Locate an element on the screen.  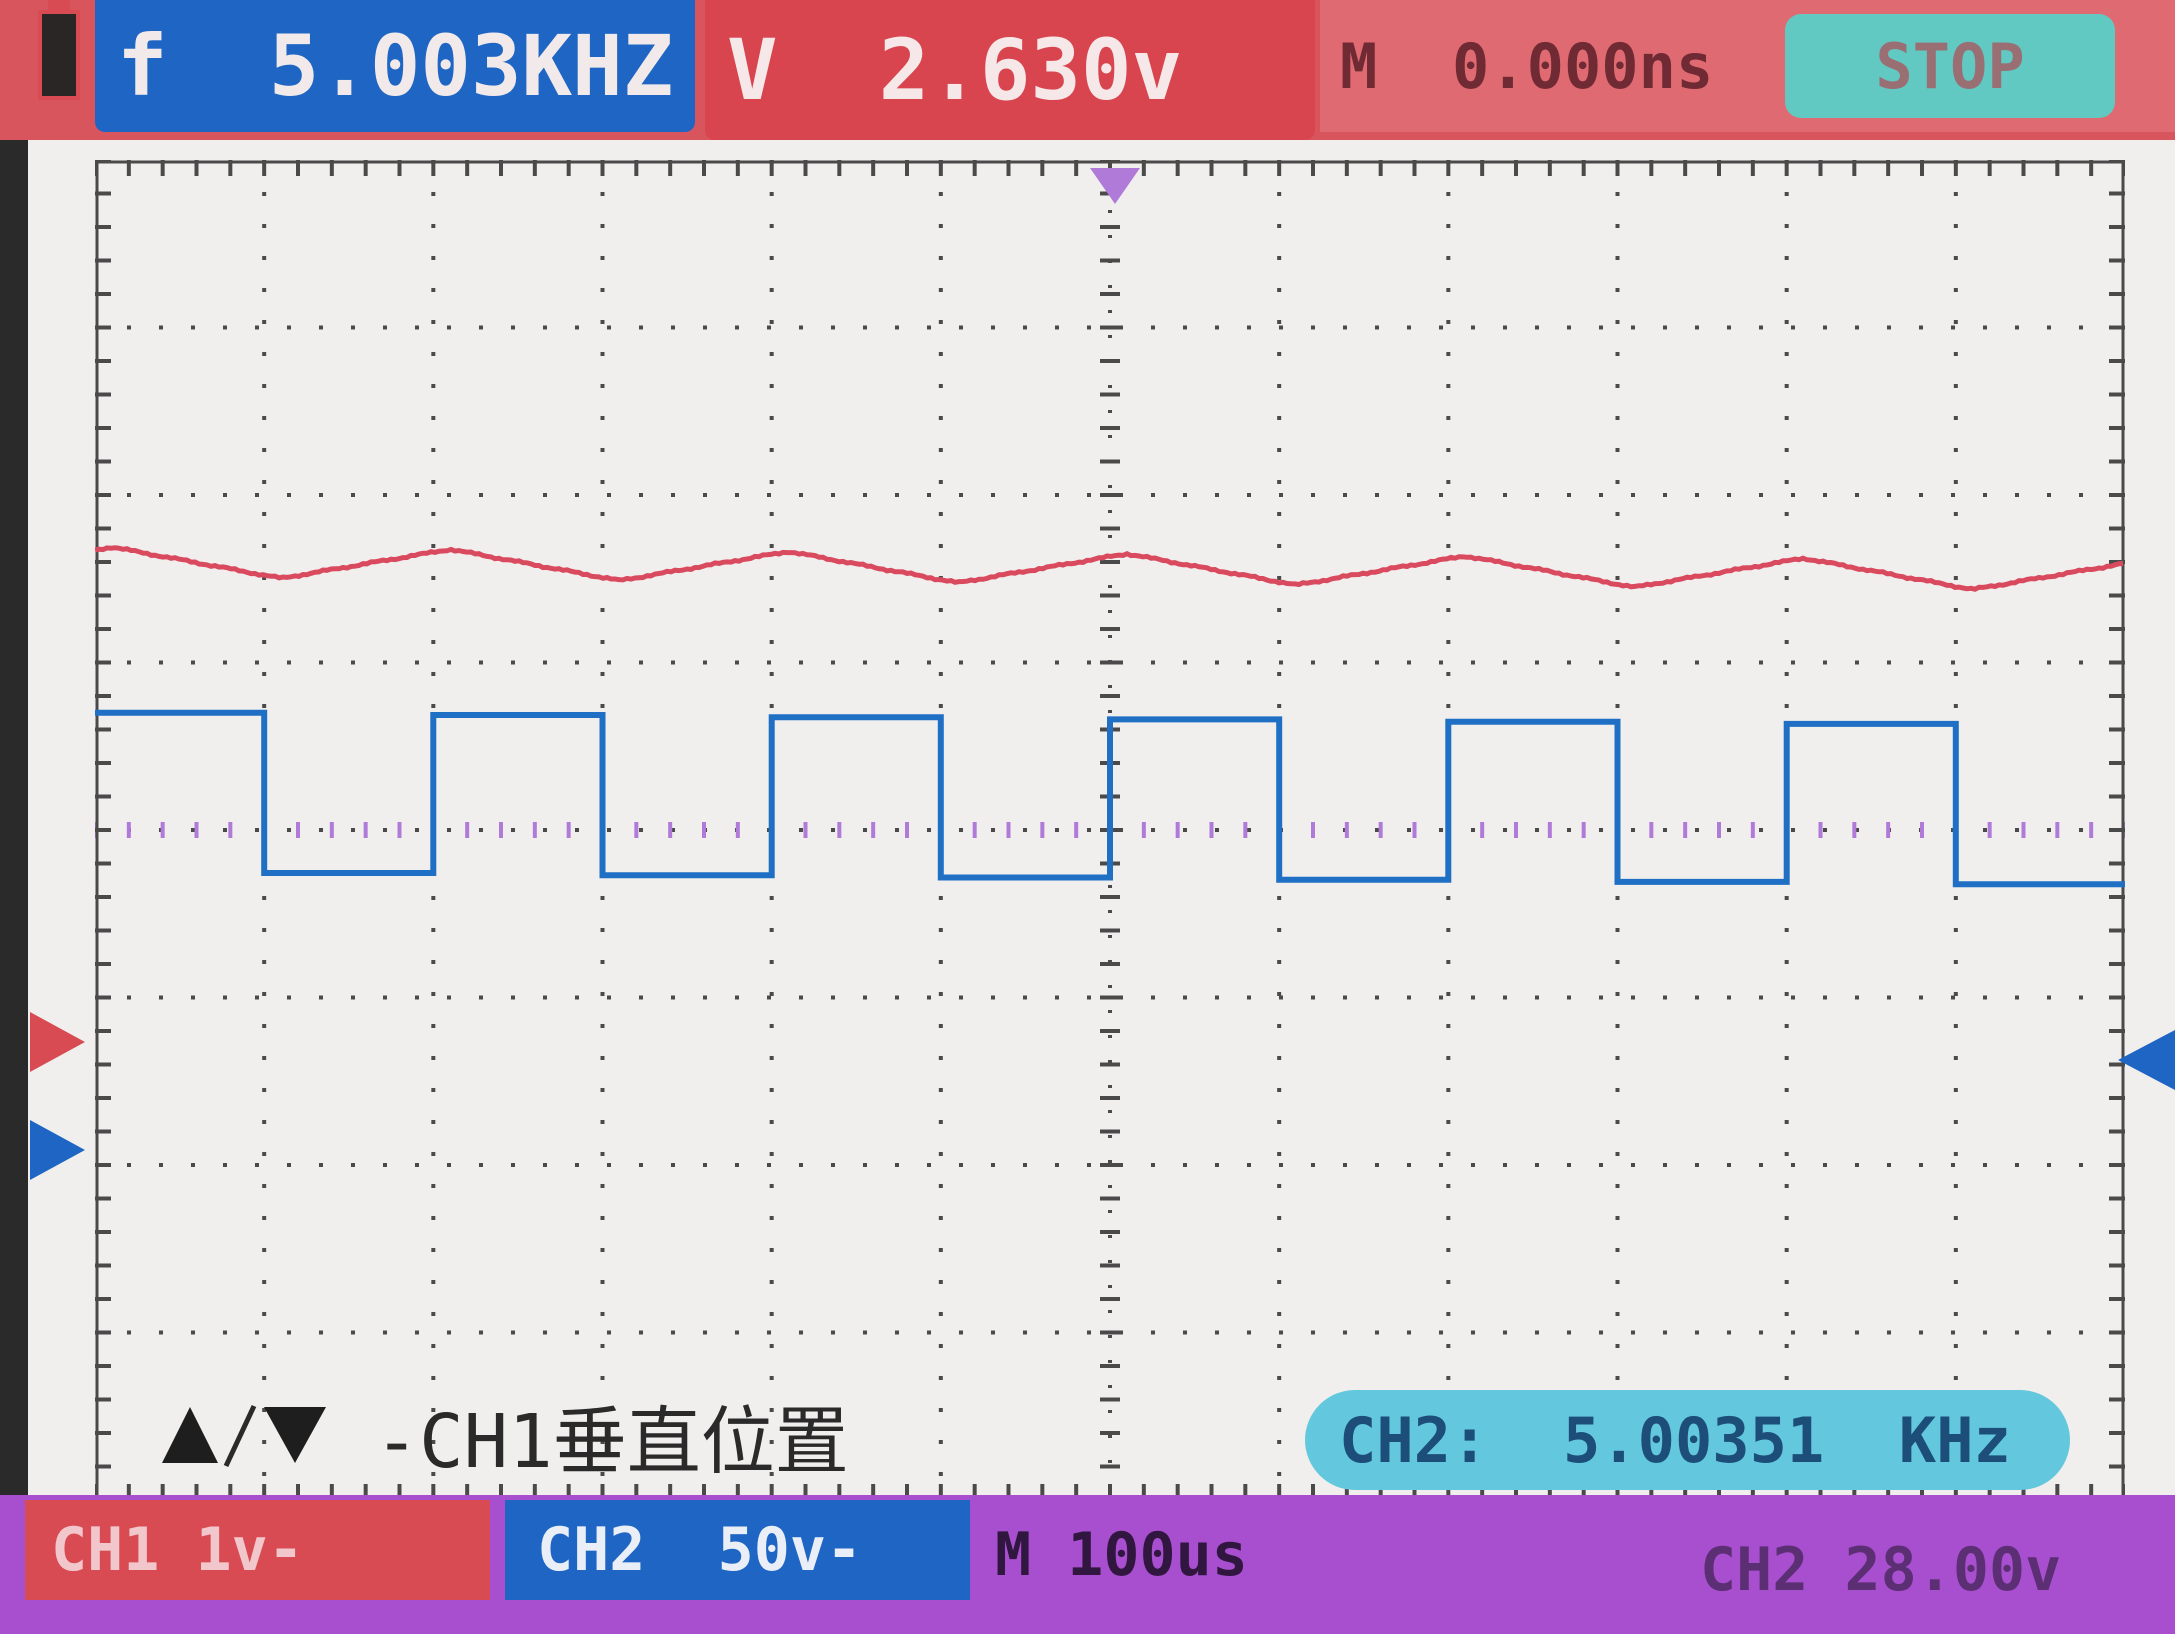
hint-label: -CH1垂直位置 is located at coordinates (589, 1441).